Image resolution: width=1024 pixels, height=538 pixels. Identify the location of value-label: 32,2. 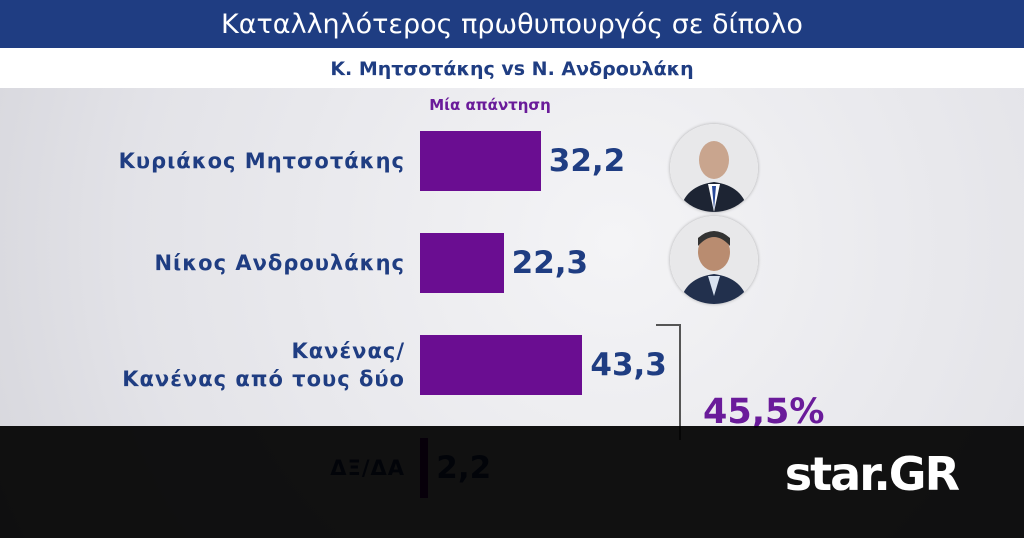
(587, 161).